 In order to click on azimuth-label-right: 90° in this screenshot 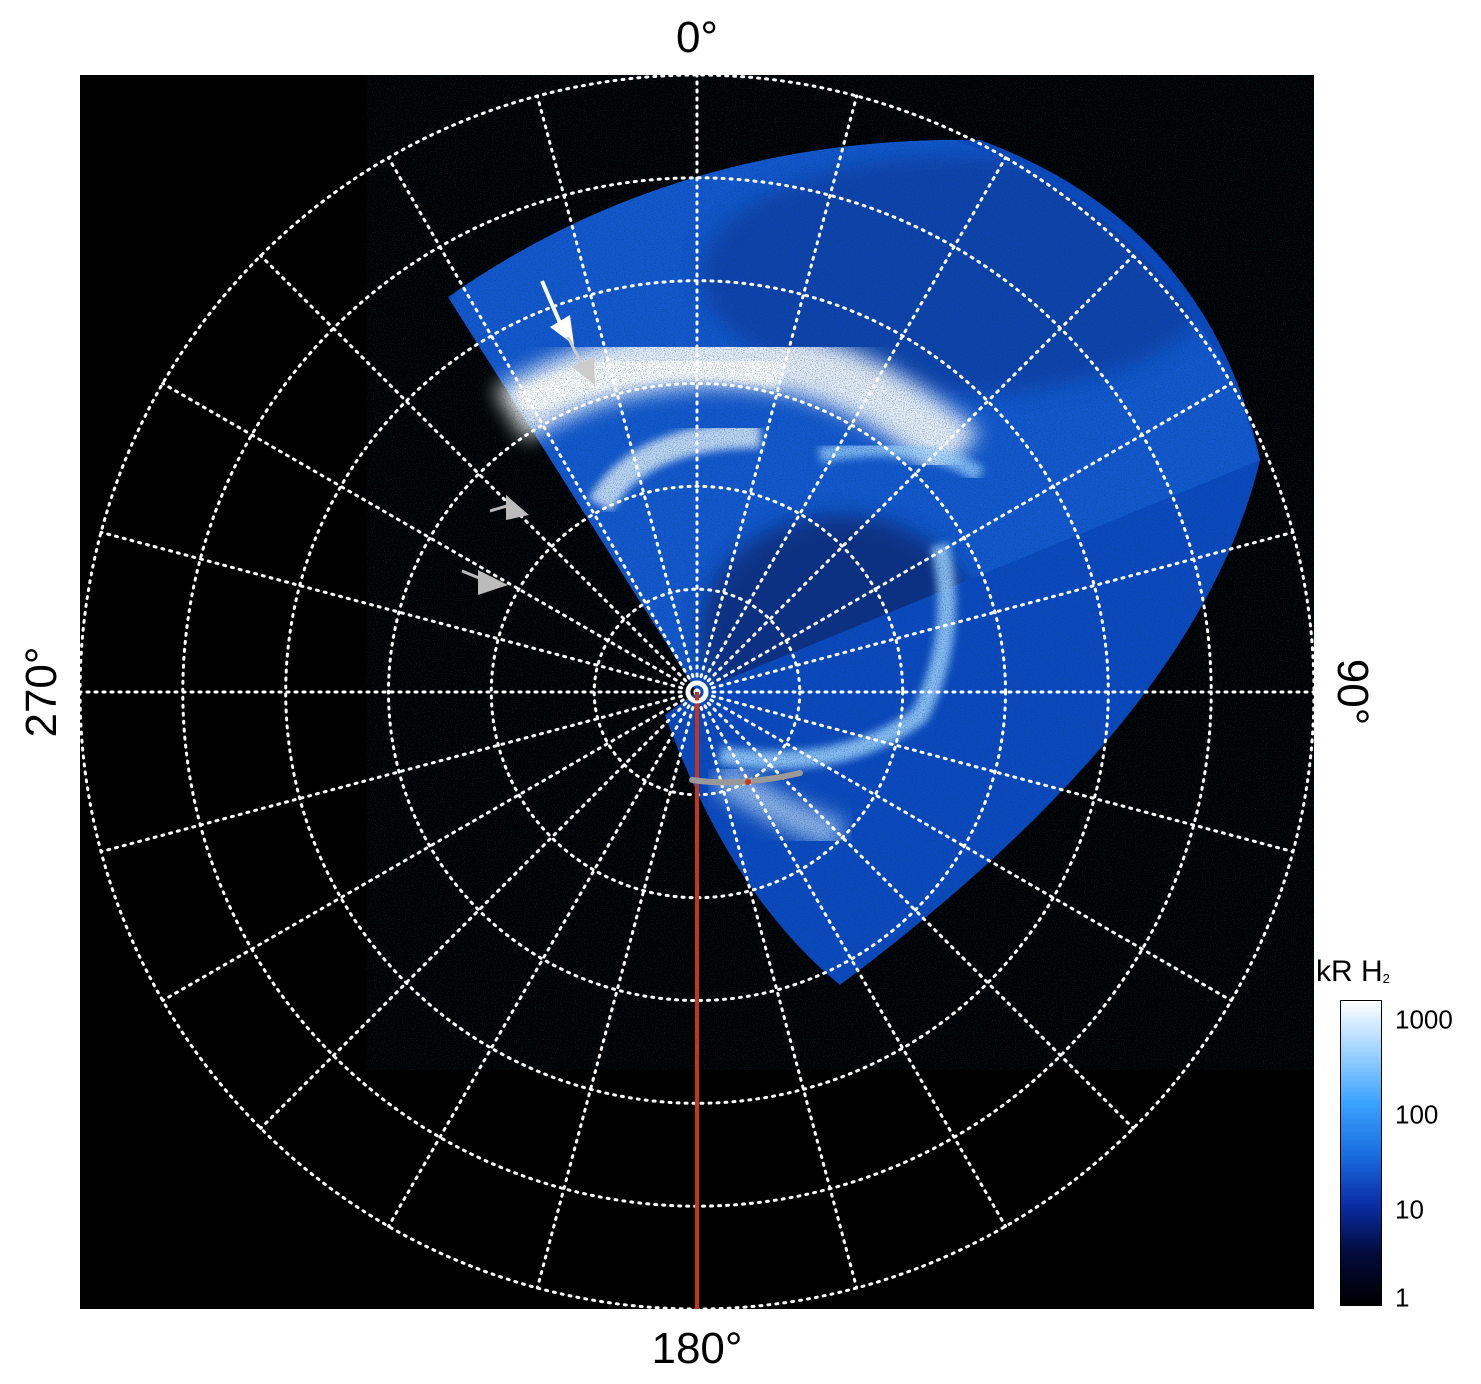, I will do `click(1352, 692)`.